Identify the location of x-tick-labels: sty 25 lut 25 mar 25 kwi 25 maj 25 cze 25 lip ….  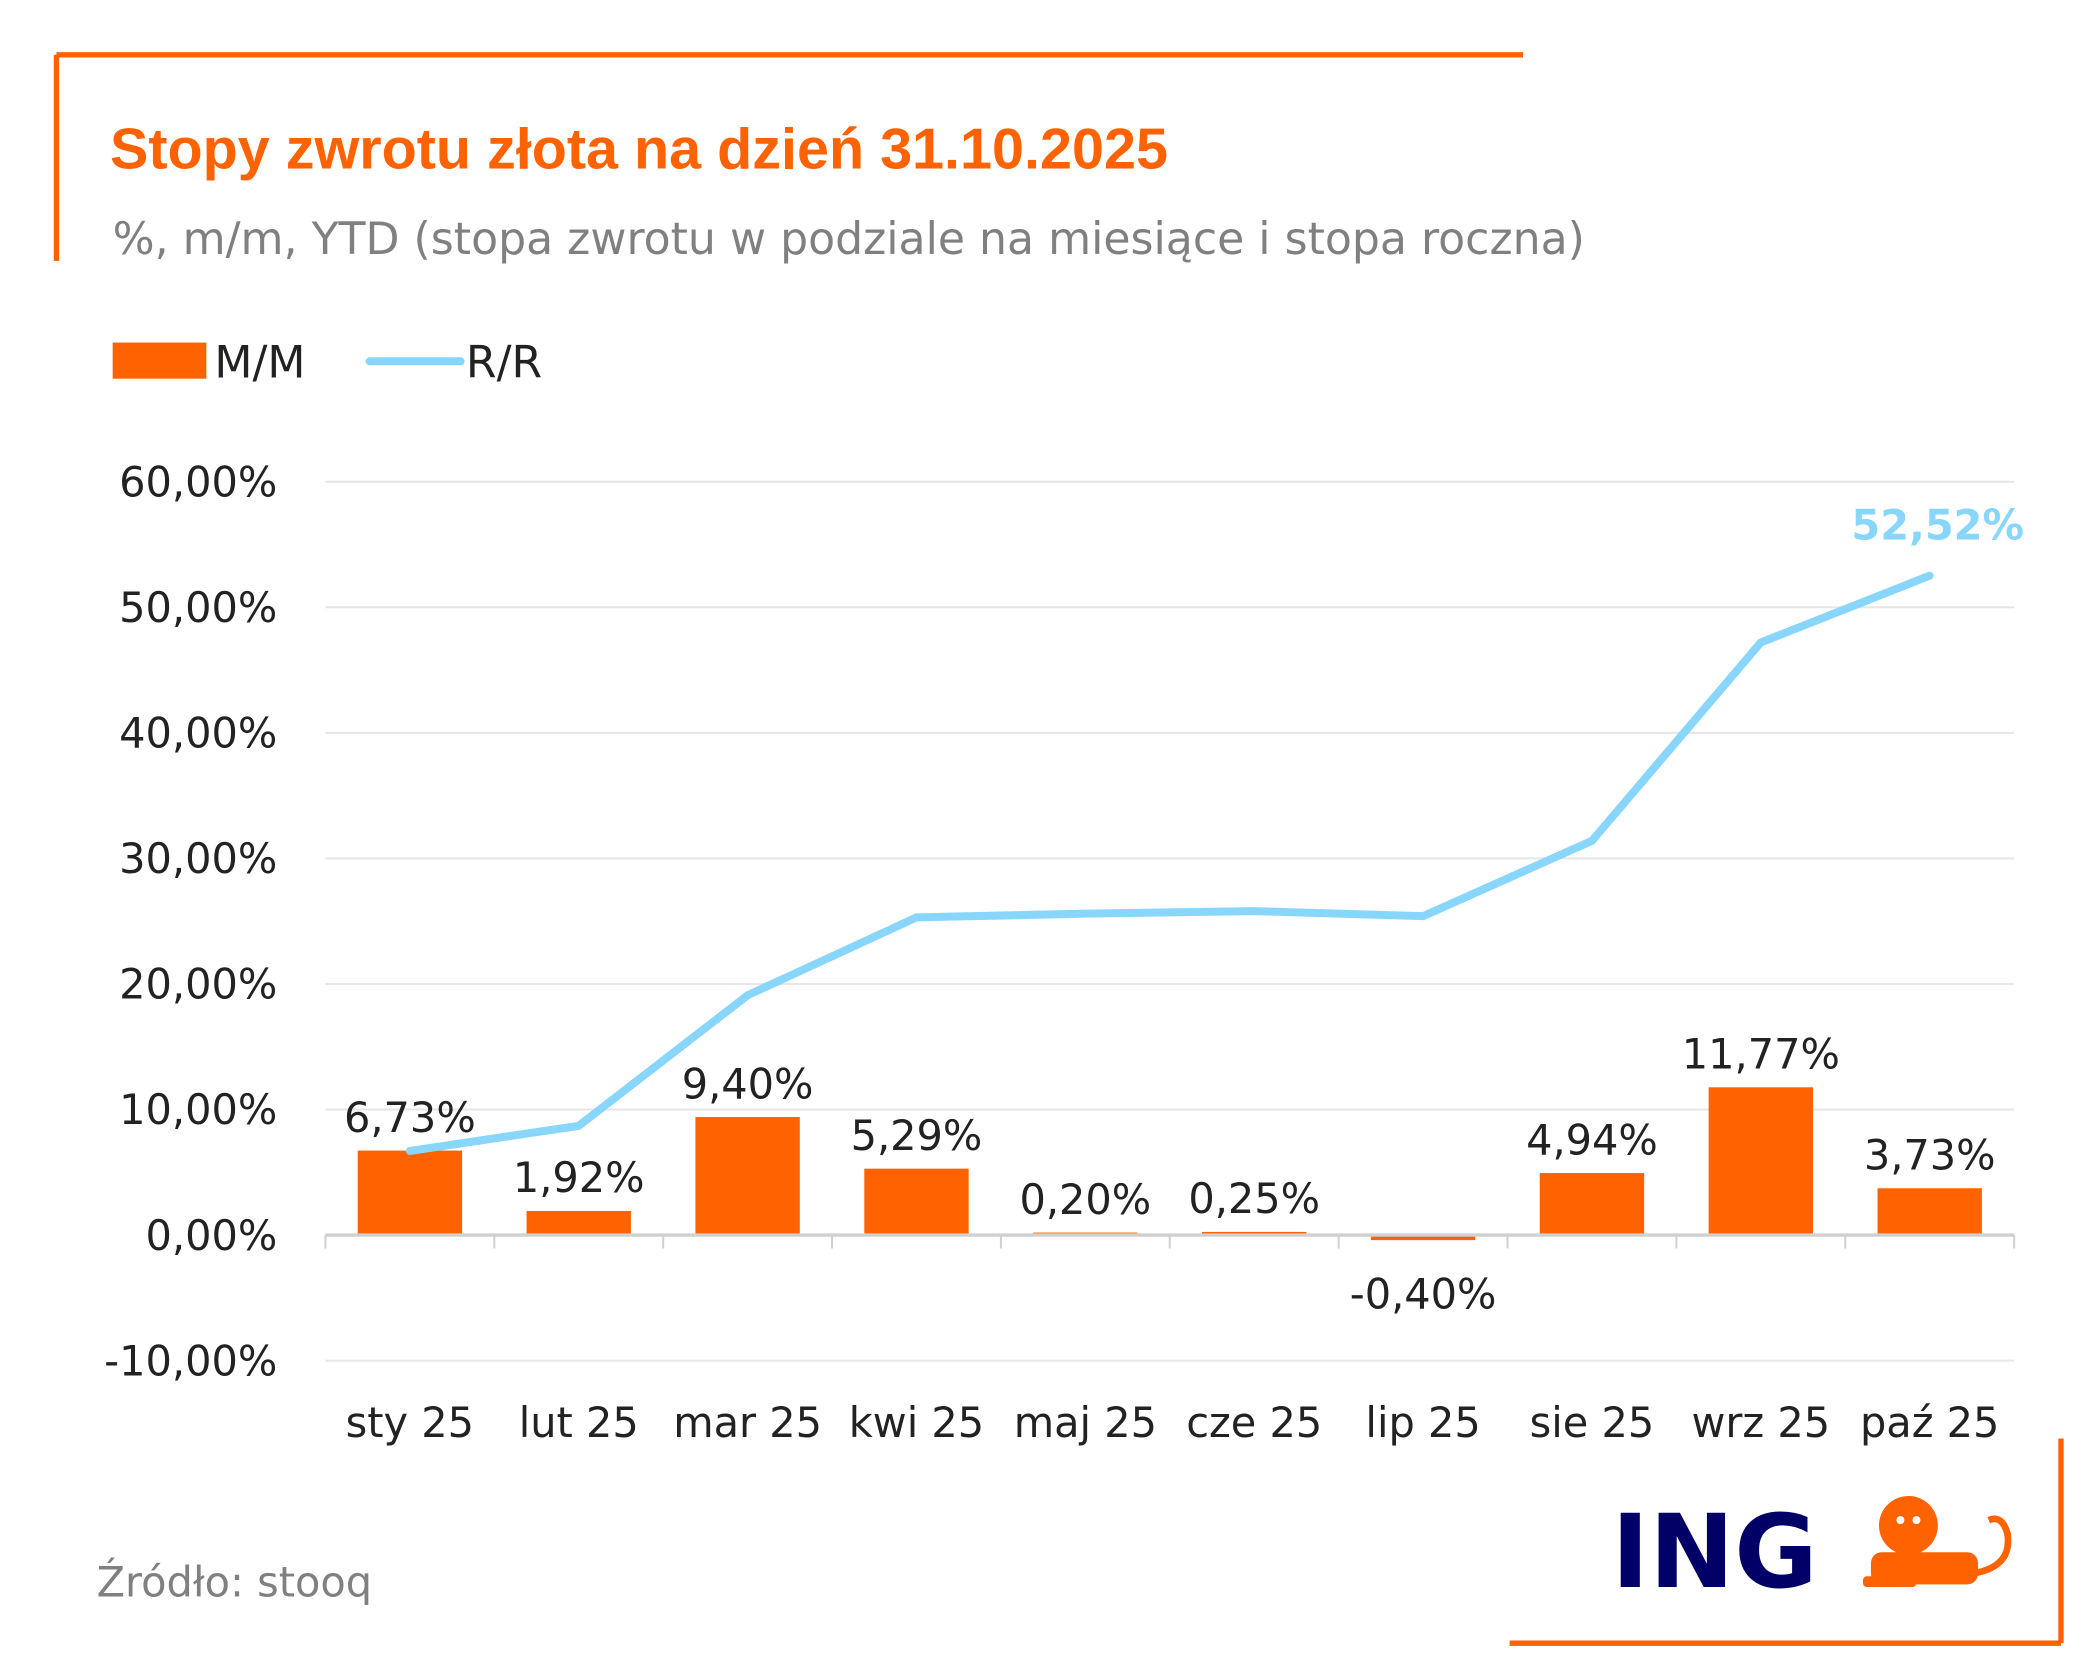
(1173, 1422).